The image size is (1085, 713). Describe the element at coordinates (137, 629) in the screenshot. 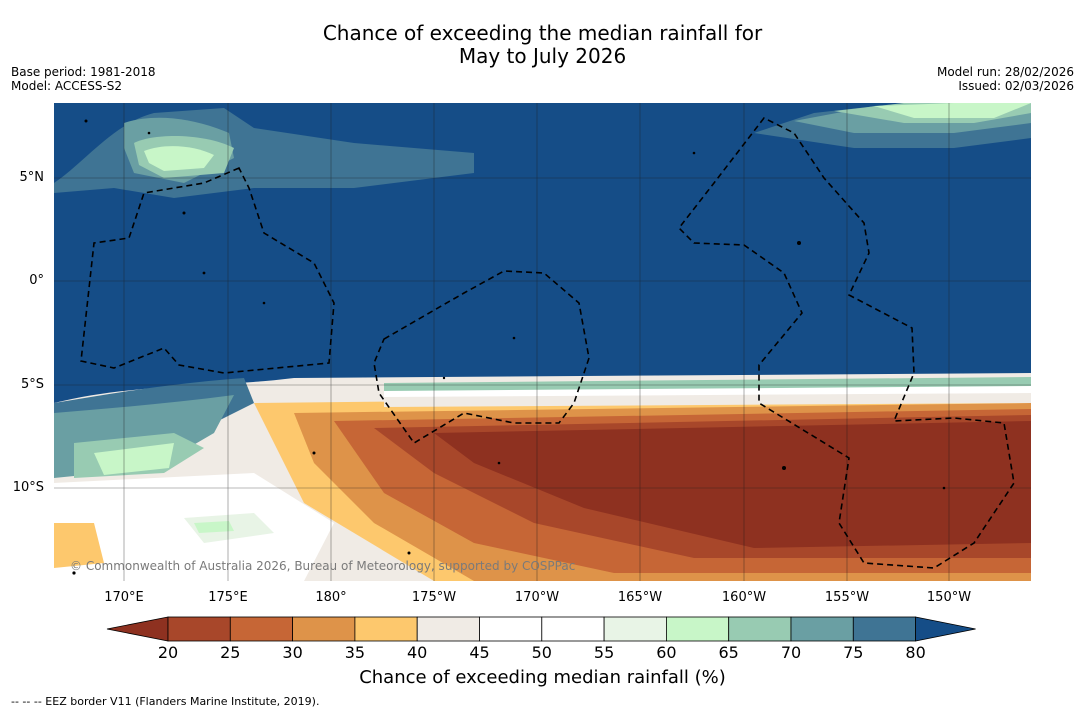

I see `colorbar-under-arrow` at that location.